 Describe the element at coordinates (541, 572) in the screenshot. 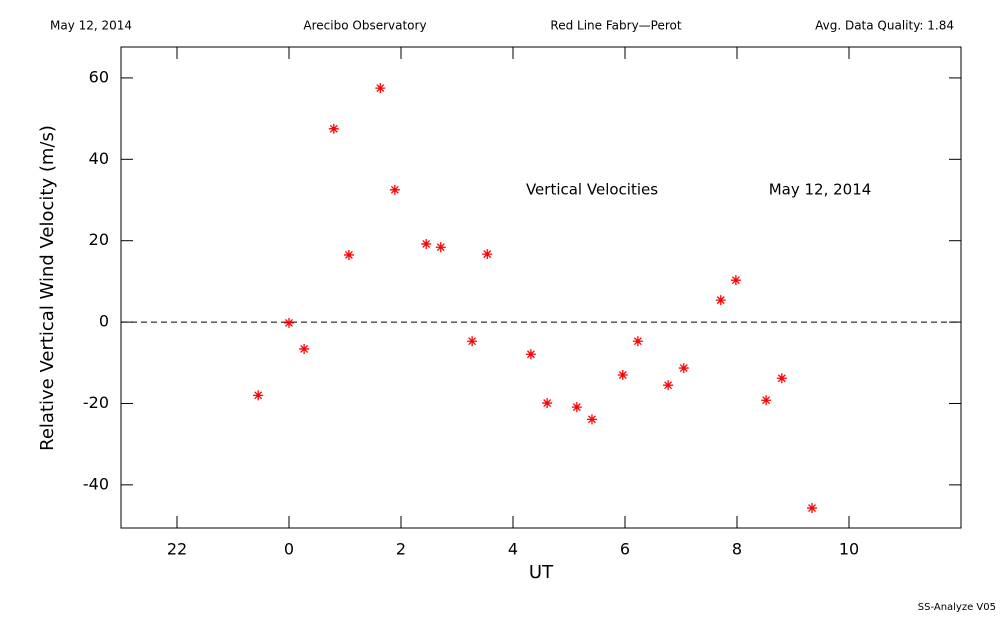

I see `x-axis-label: UT` at that location.